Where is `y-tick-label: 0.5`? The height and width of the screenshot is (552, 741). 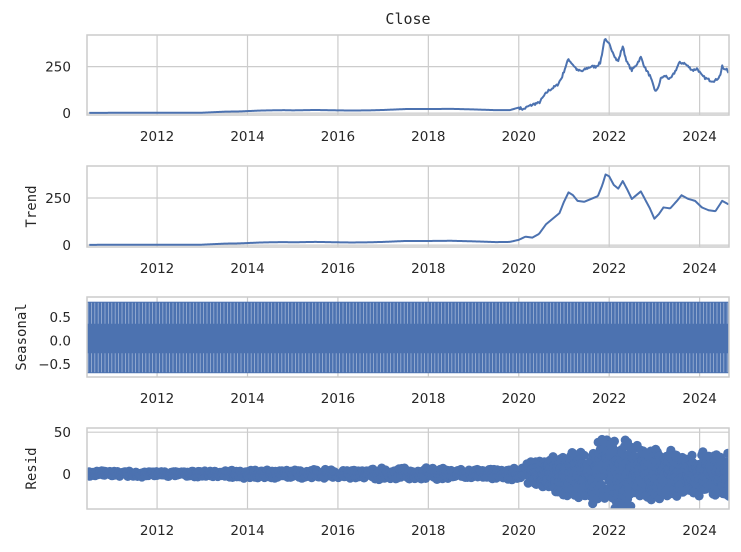 y-tick-label: 0.5 is located at coordinates (60, 318).